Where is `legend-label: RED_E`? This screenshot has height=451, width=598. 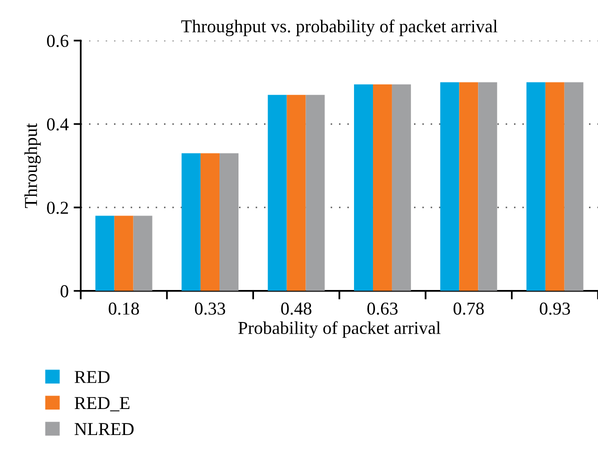 legend-label: RED_E is located at coordinates (102, 404).